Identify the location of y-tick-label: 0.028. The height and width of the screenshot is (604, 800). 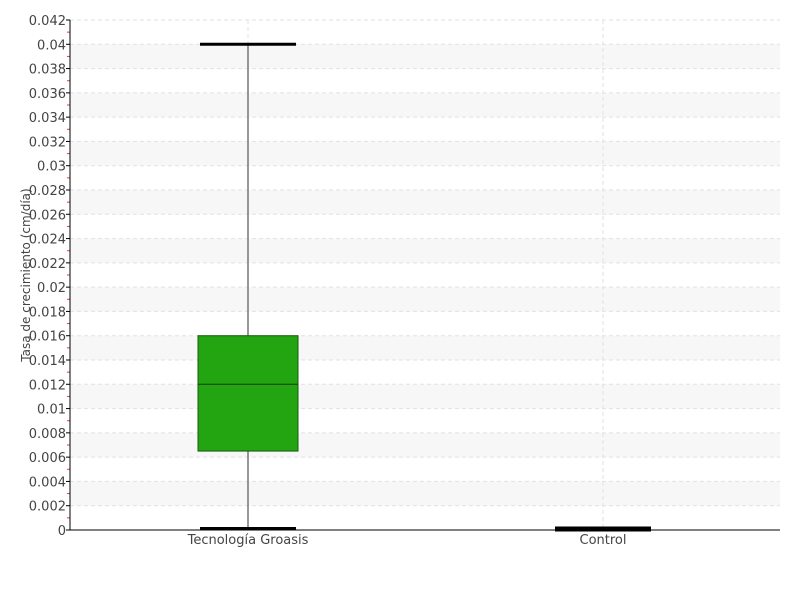
(47, 191).